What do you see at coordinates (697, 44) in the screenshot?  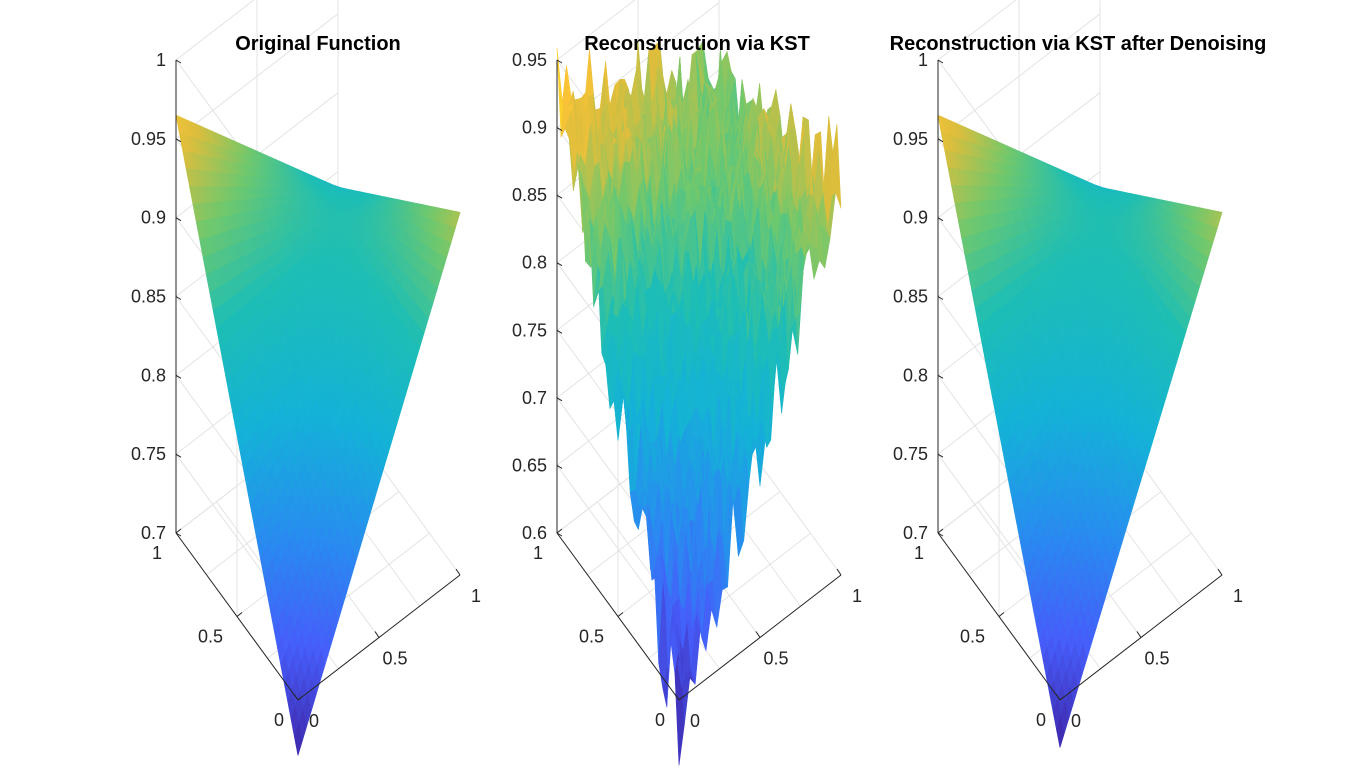 I see `chart-title: Reconstruction via KST` at bounding box center [697, 44].